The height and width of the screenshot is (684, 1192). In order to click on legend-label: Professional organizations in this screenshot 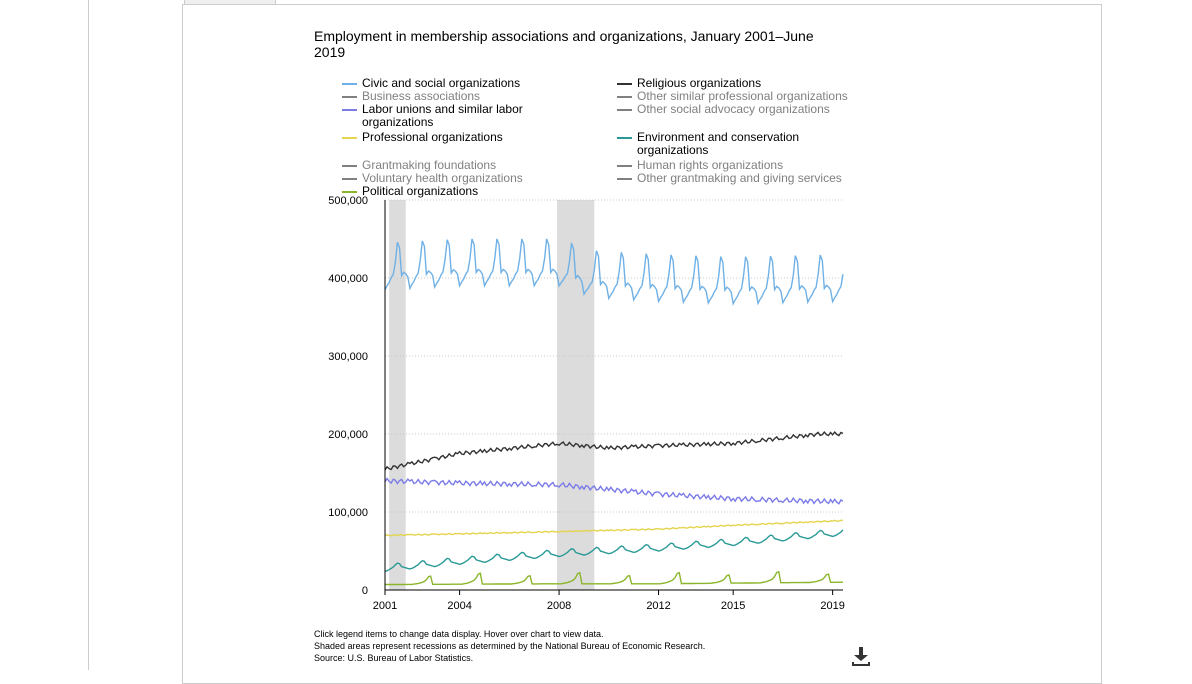, I will do `click(432, 137)`.